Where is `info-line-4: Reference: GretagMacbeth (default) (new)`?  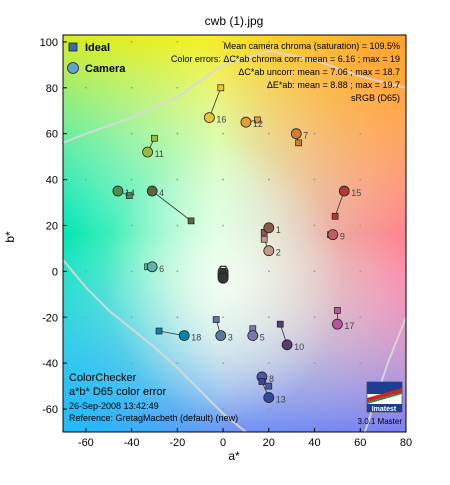 info-line-4: Reference: GretagMacbeth (default) (new) is located at coordinates (153, 418).